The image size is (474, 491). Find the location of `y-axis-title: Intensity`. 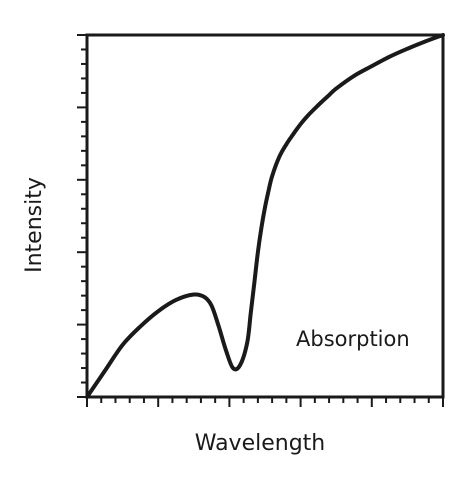

y-axis-title: Intensity is located at coordinates (34, 225).